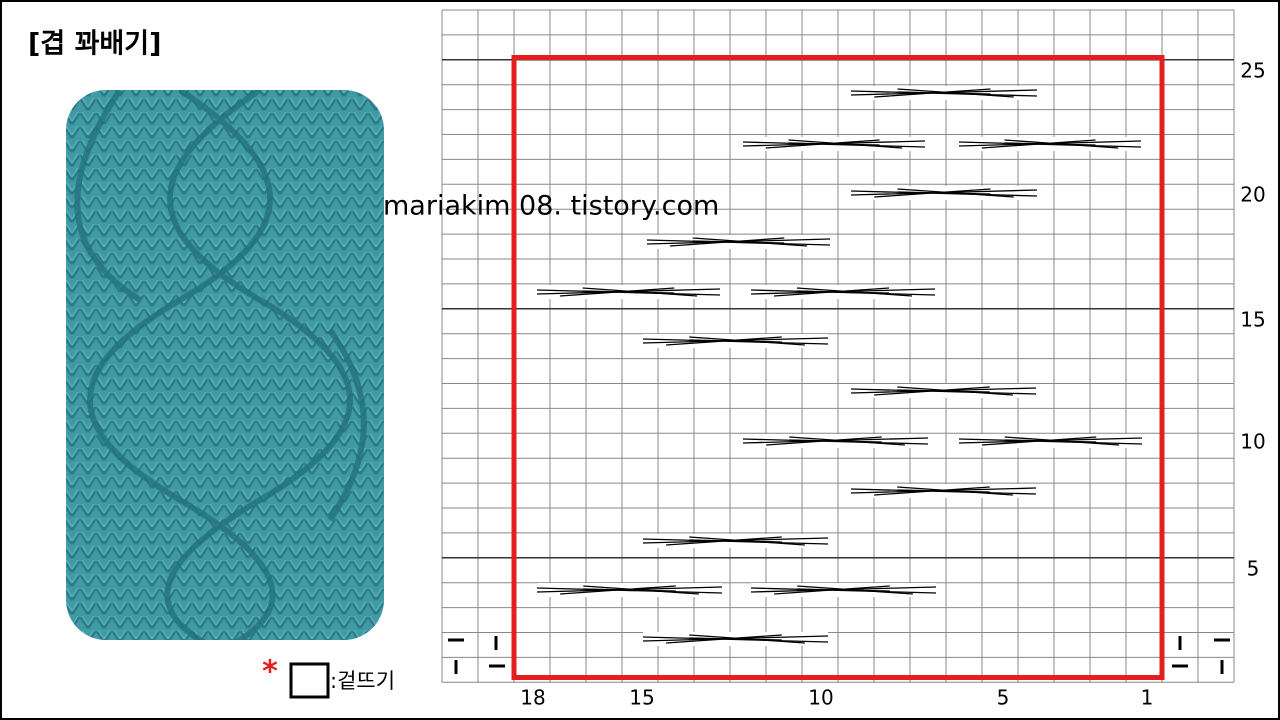 This screenshot has height=720, width=1280. I want to click on row-number: 15, so click(1252, 320).